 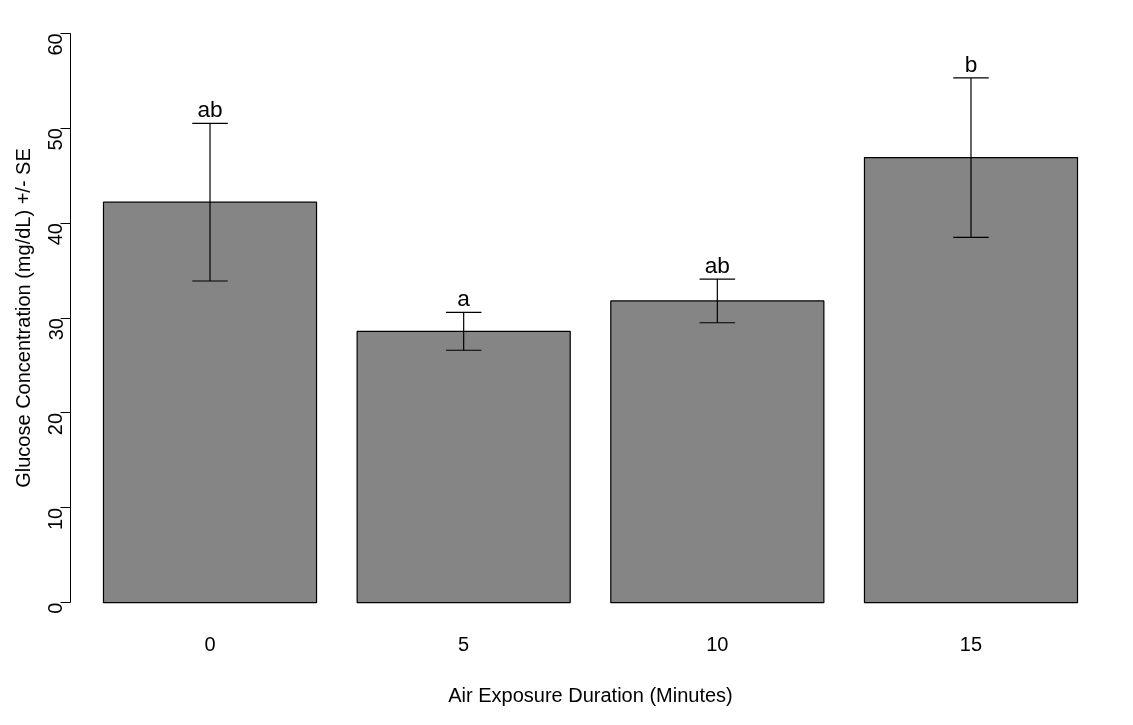 What do you see at coordinates (717, 643) in the screenshot?
I see `x-tick-label: 10` at bounding box center [717, 643].